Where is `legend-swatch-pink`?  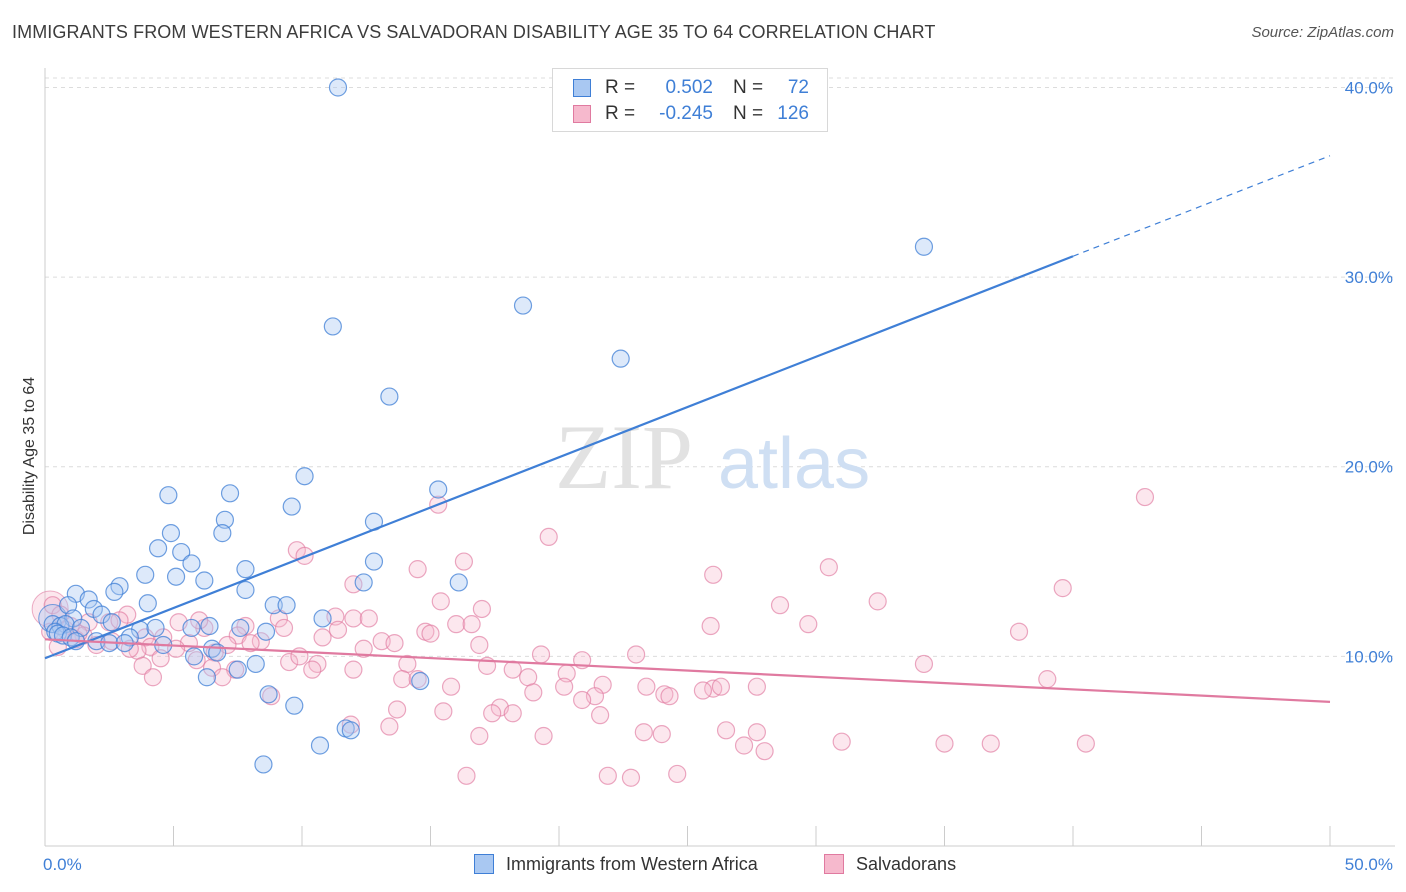 legend-swatch-pink is located at coordinates (582, 114).